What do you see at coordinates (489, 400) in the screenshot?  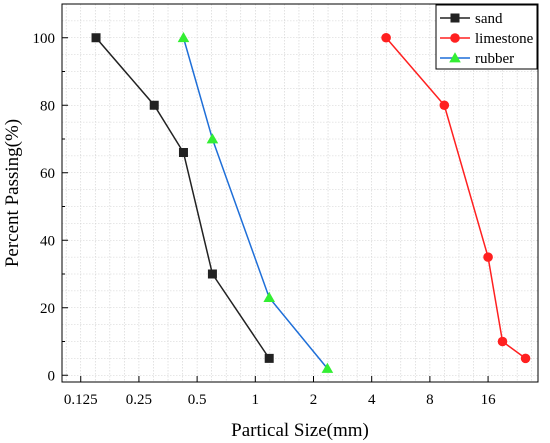 I see `x-tick-label: 16` at bounding box center [489, 400].